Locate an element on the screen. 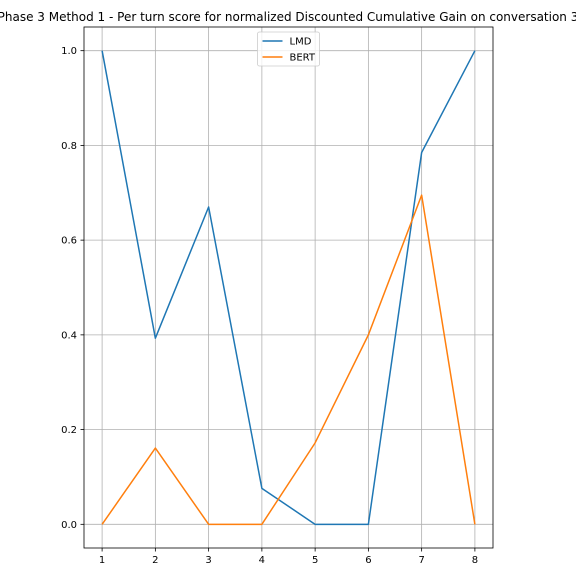 The image size is (576, 576). x-tick-label: 7 is located at coordinates (421, 560).